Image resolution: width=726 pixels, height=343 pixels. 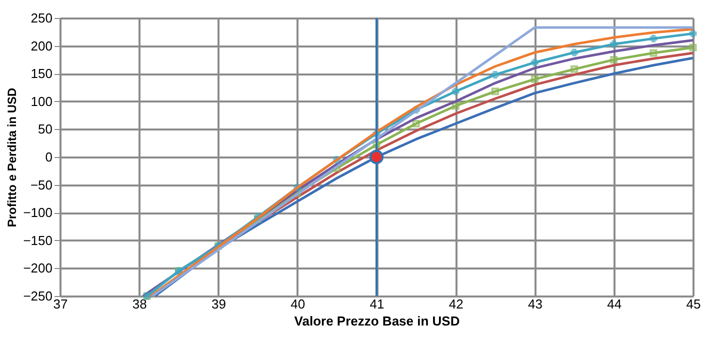 What do you see at coordinates (37, 296) in the screenshot?
I see `y-tick-label: −250` at bounding box center [37, 296].